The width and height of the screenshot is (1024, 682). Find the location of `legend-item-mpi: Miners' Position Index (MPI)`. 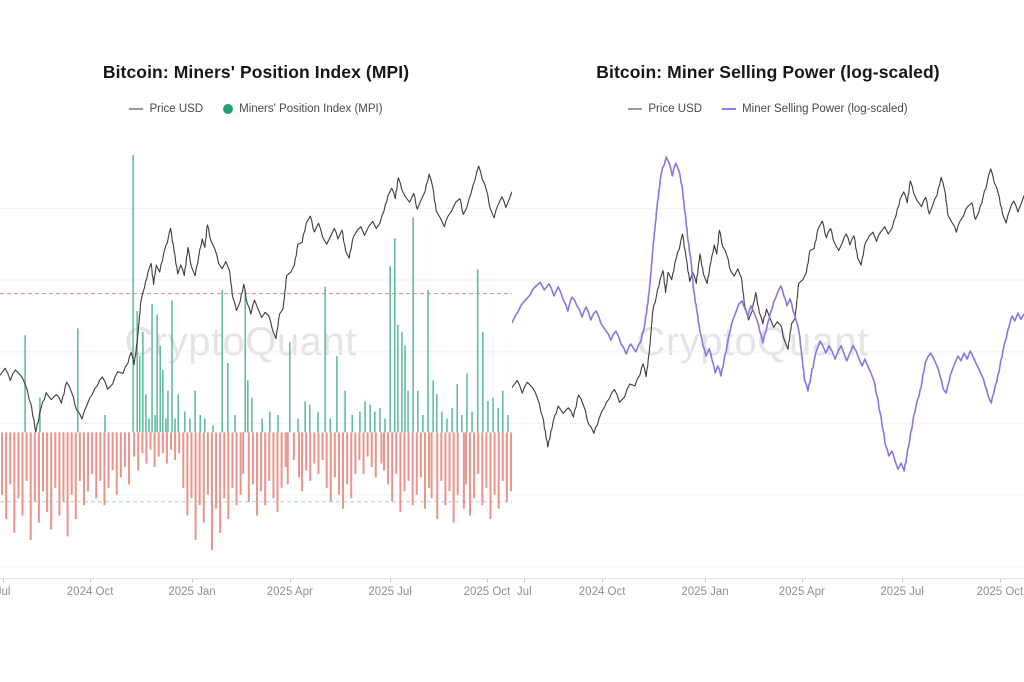

legend-item-mpi: Miners' Position Index (MPI) is located at coordinates (303, 109).